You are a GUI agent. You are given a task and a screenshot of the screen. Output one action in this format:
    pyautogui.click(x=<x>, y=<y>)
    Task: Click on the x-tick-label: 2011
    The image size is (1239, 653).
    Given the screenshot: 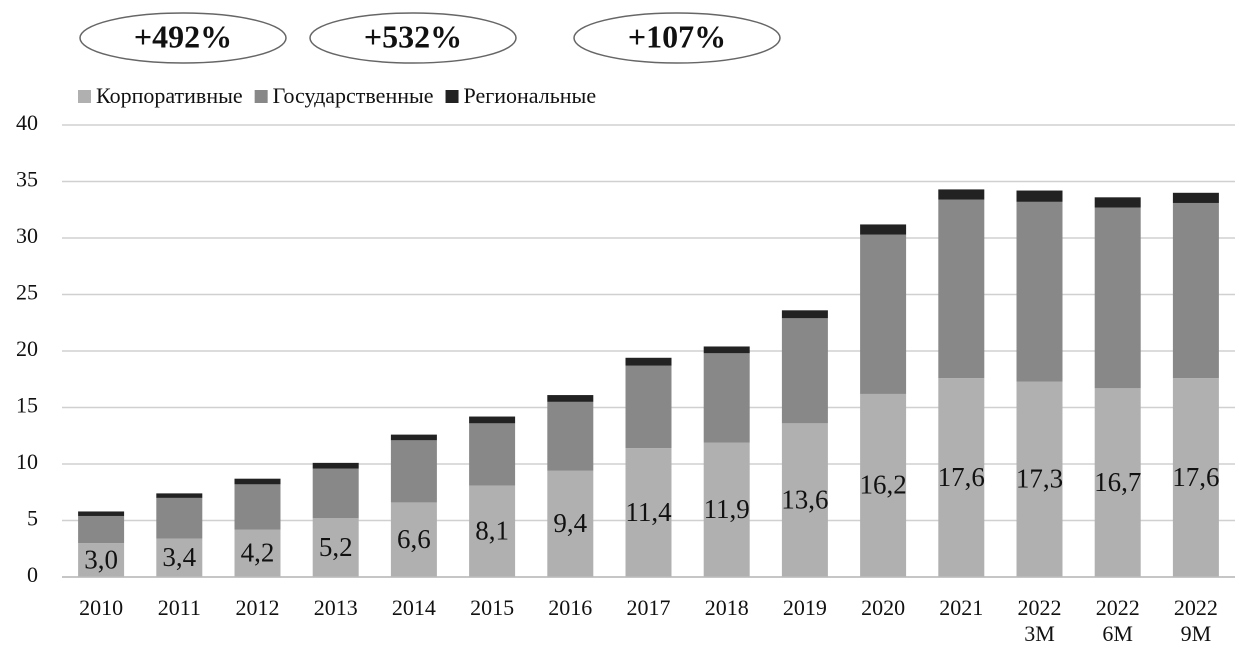 What is the action you would take?
    pyautogui.click(x=179, y=607)
    